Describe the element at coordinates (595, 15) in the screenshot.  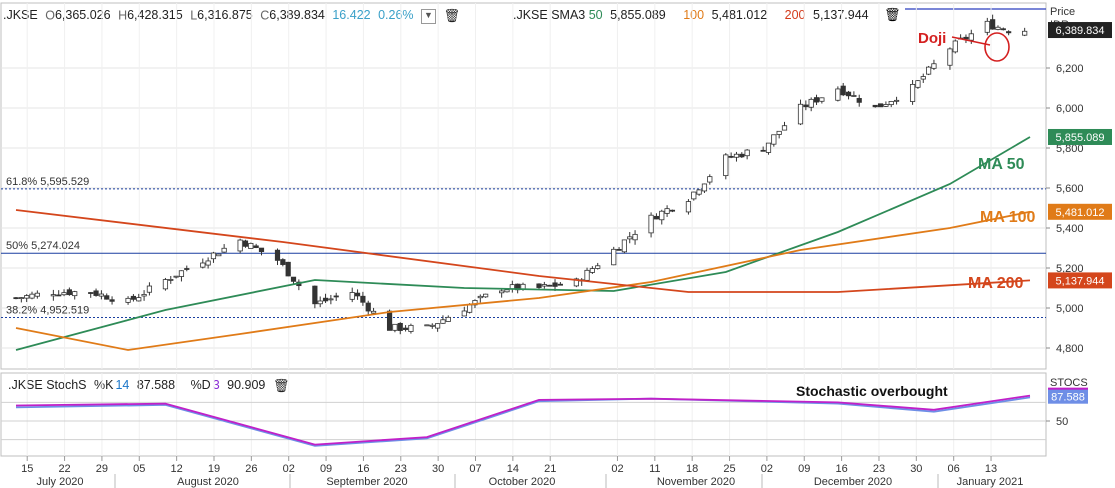
I see `sma50-label: 50` at that location.